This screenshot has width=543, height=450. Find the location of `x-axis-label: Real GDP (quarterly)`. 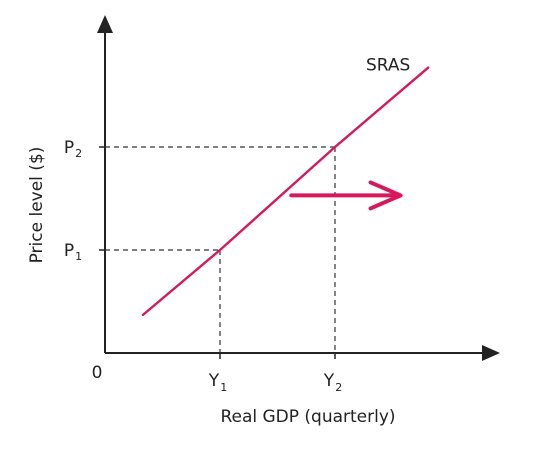

x-axis-label: Real GDP (quarterly) is located at coordinates (307, 417).